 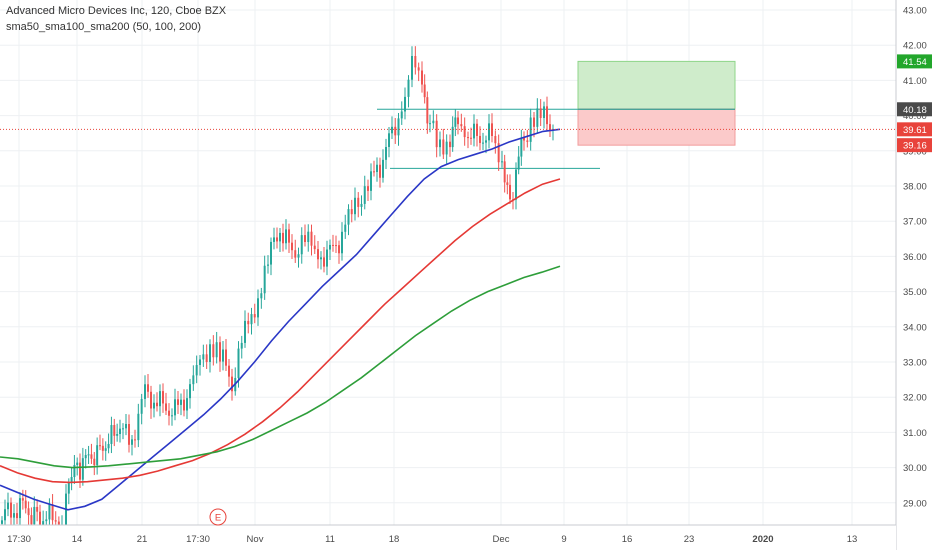 I want to click on time-tick-label: Dec, so click(x=501, y=539).